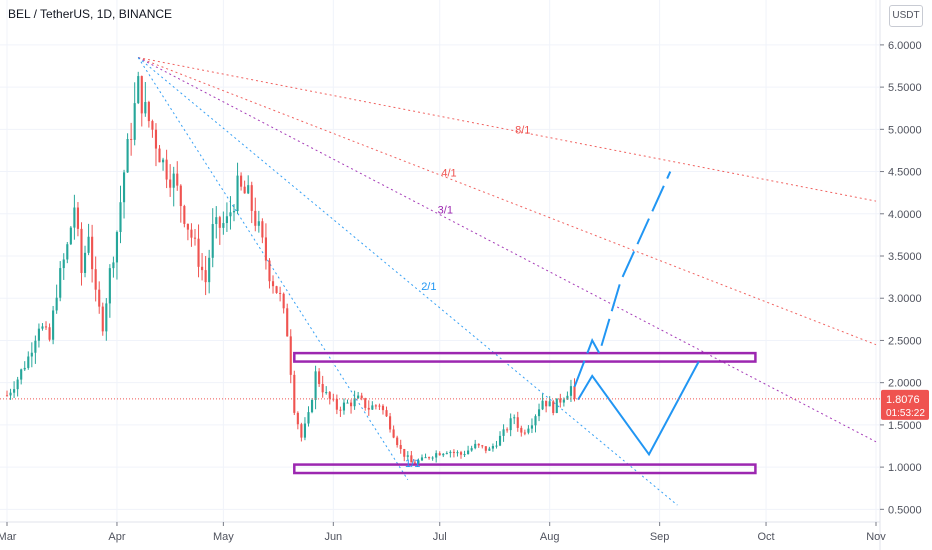 Image resolution: width=932 pixels, height=550 pixels. What do you see at coordinates (550, 537) in the screenshot?
I see `x-tick-label: Aug` at bounding box center [550, 537].